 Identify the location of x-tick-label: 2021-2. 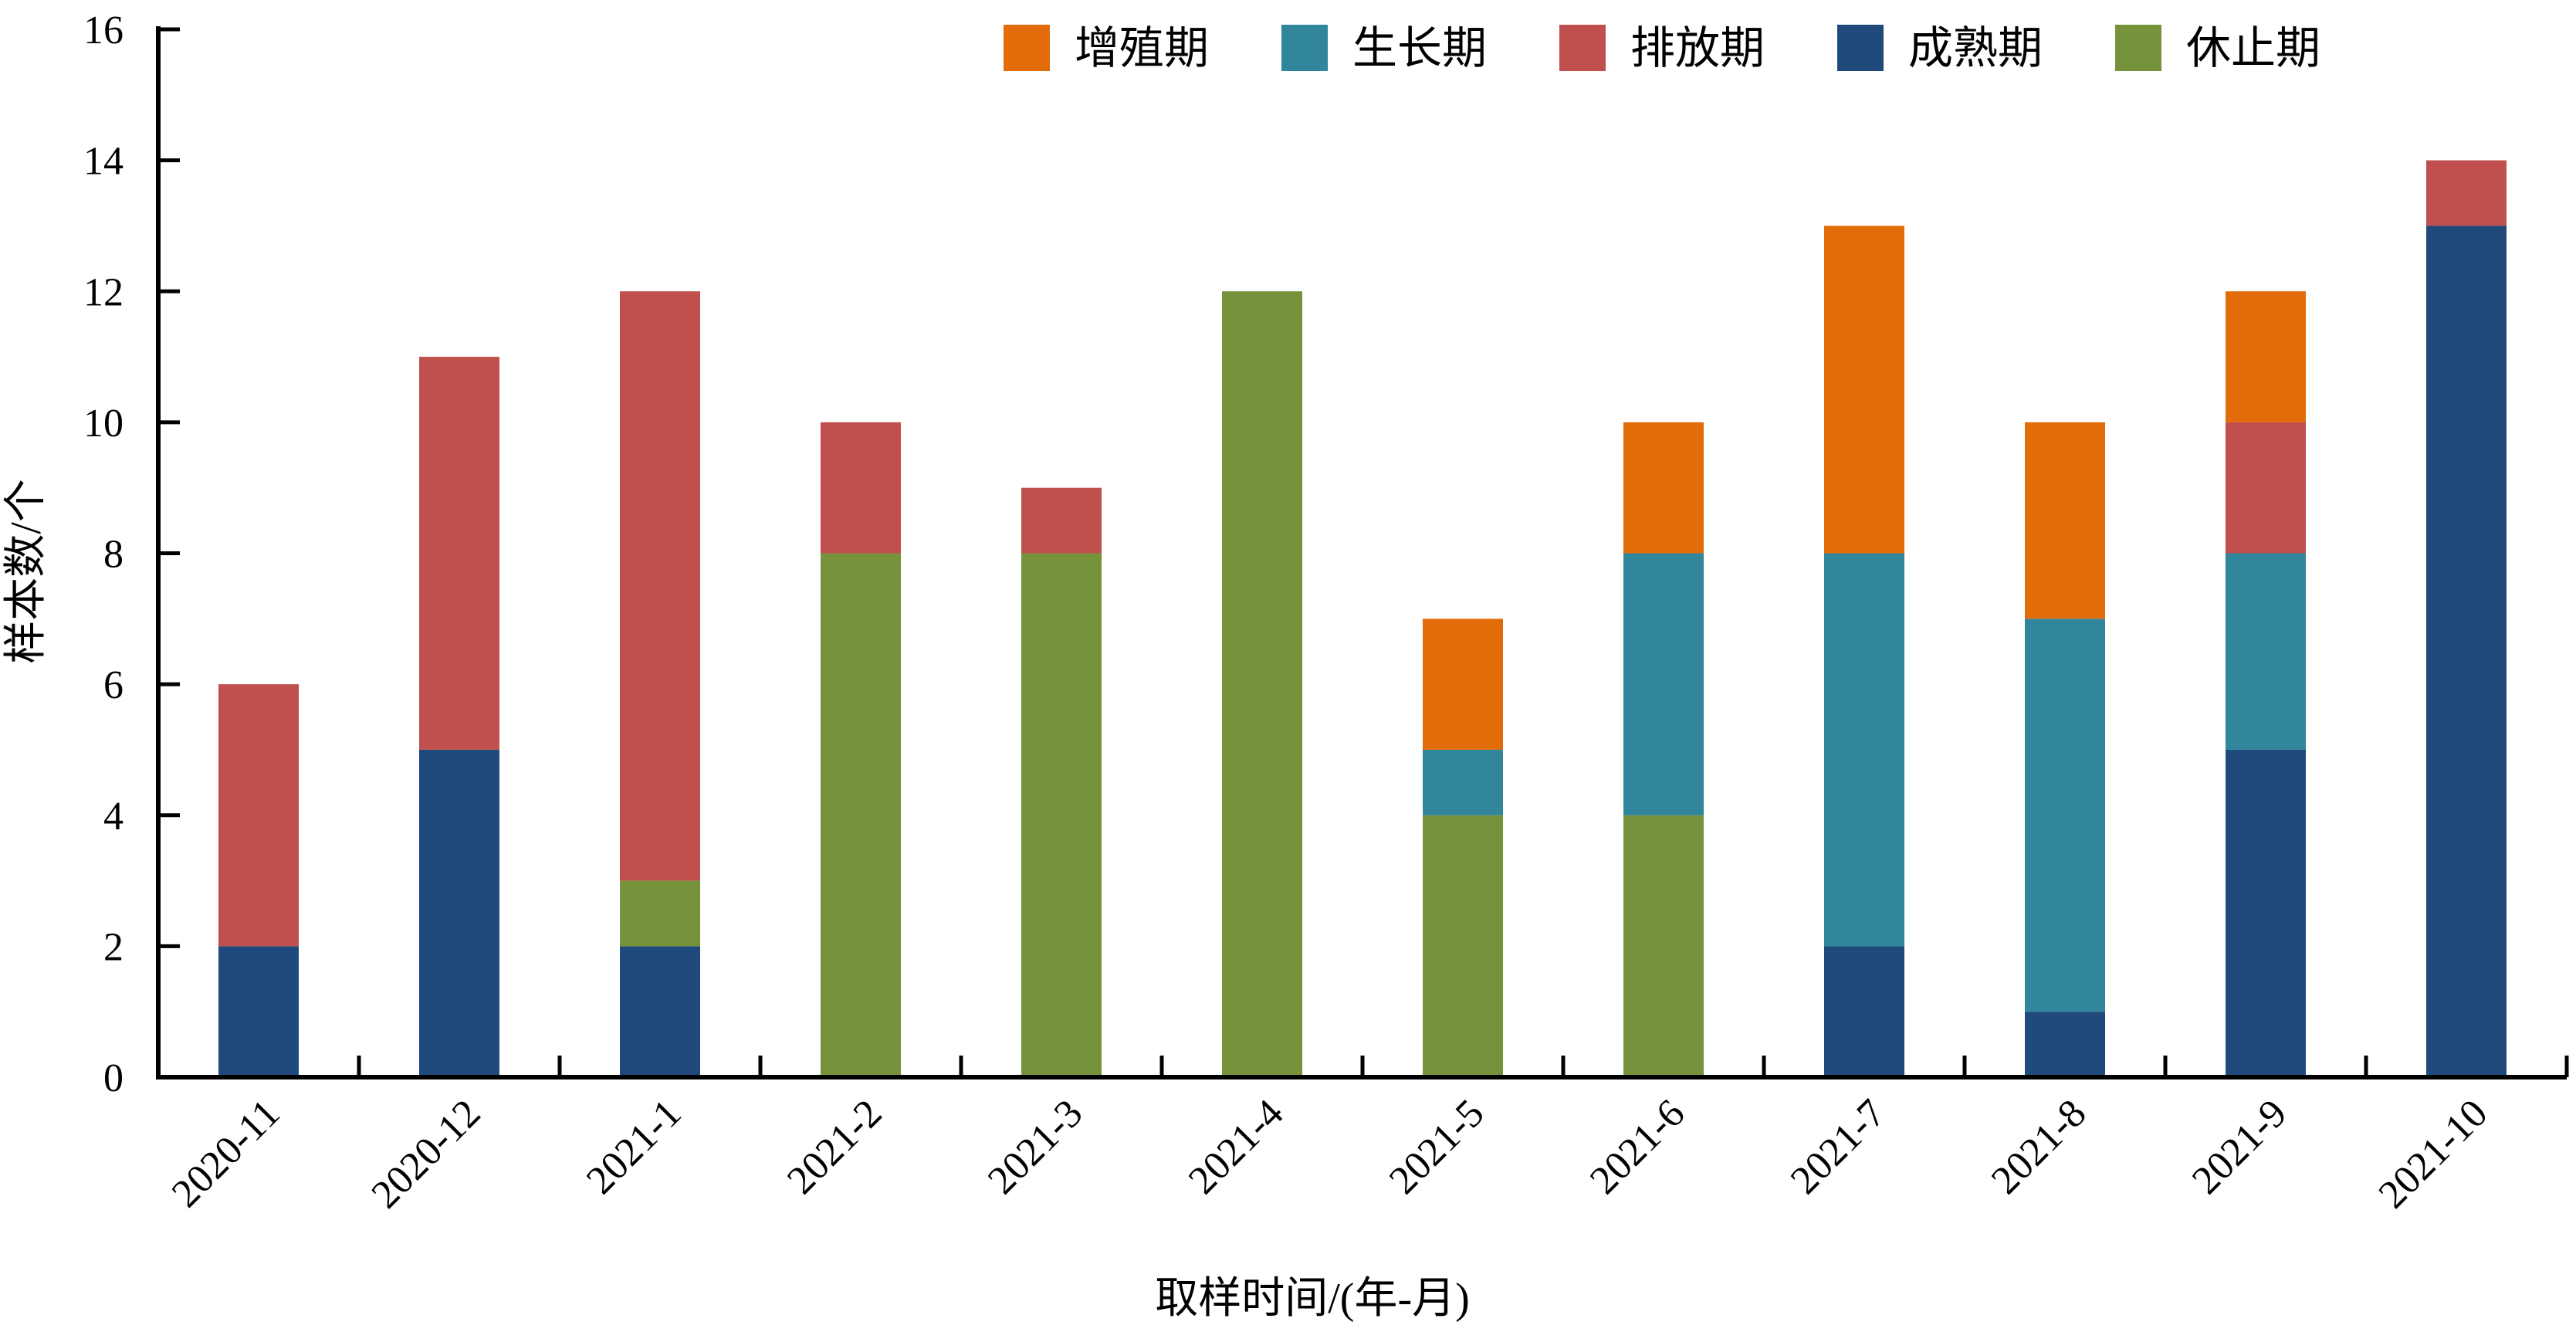
(834, 1146).